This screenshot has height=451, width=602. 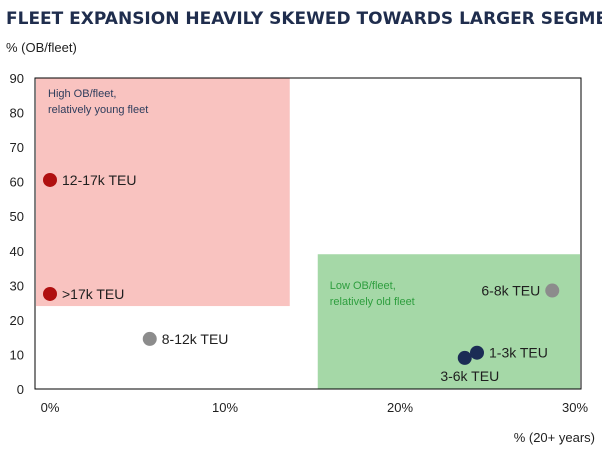 I want to click on zone-label-line: High OB/fleet,, so click(x=82, y=94).